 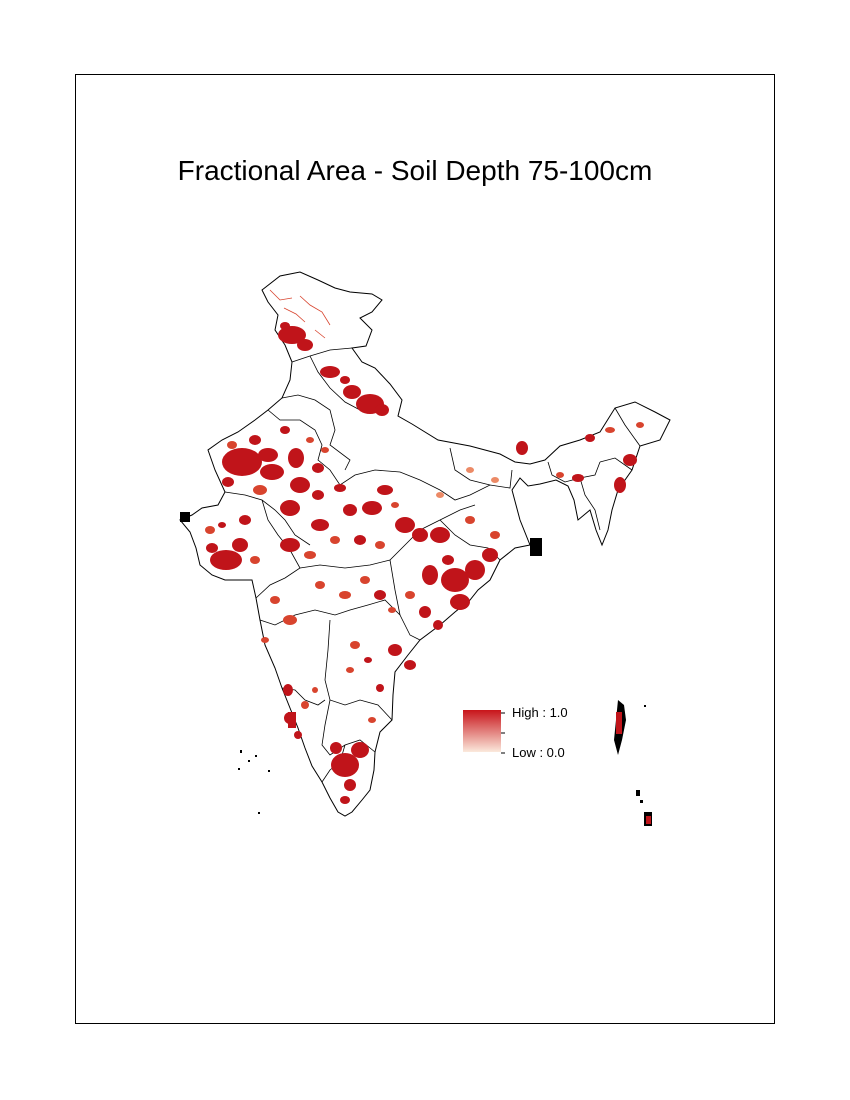 What do you see at coordinates (415, 170) in the screenshot?
I see `map-title: Fractional Area - Soil Depth 75-100cm` at bounding box center [415, 170].